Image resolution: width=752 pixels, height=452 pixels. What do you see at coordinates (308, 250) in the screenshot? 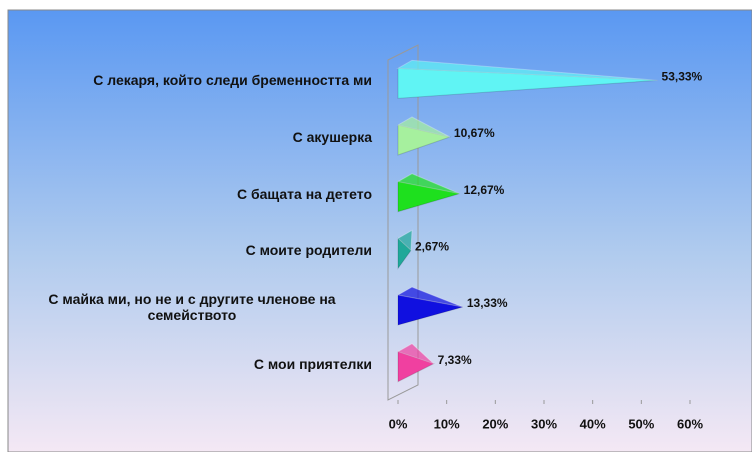
I see `category-text: С моите родители` at bounding box center [308, 250].